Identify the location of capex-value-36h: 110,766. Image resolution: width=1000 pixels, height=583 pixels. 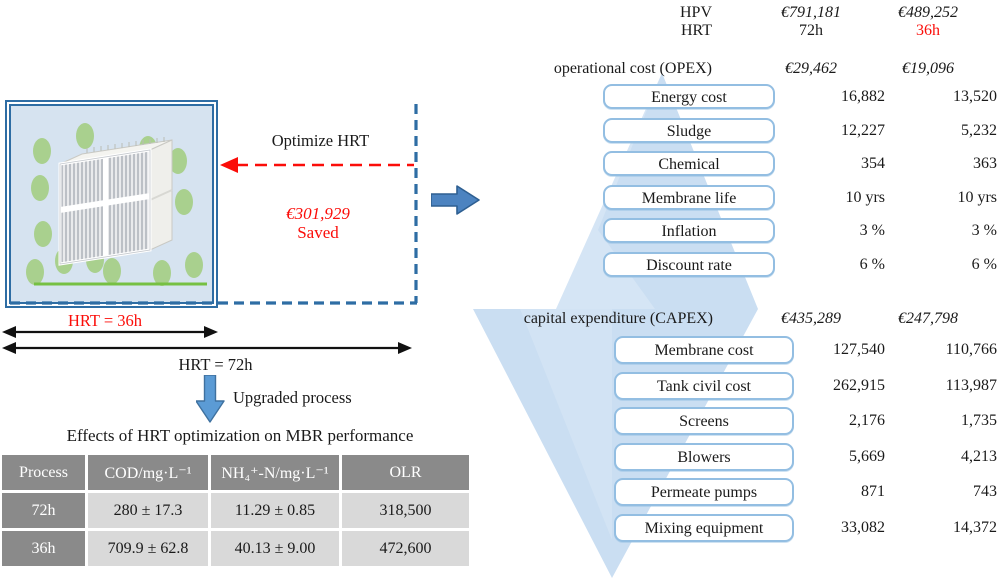
(971, 349).